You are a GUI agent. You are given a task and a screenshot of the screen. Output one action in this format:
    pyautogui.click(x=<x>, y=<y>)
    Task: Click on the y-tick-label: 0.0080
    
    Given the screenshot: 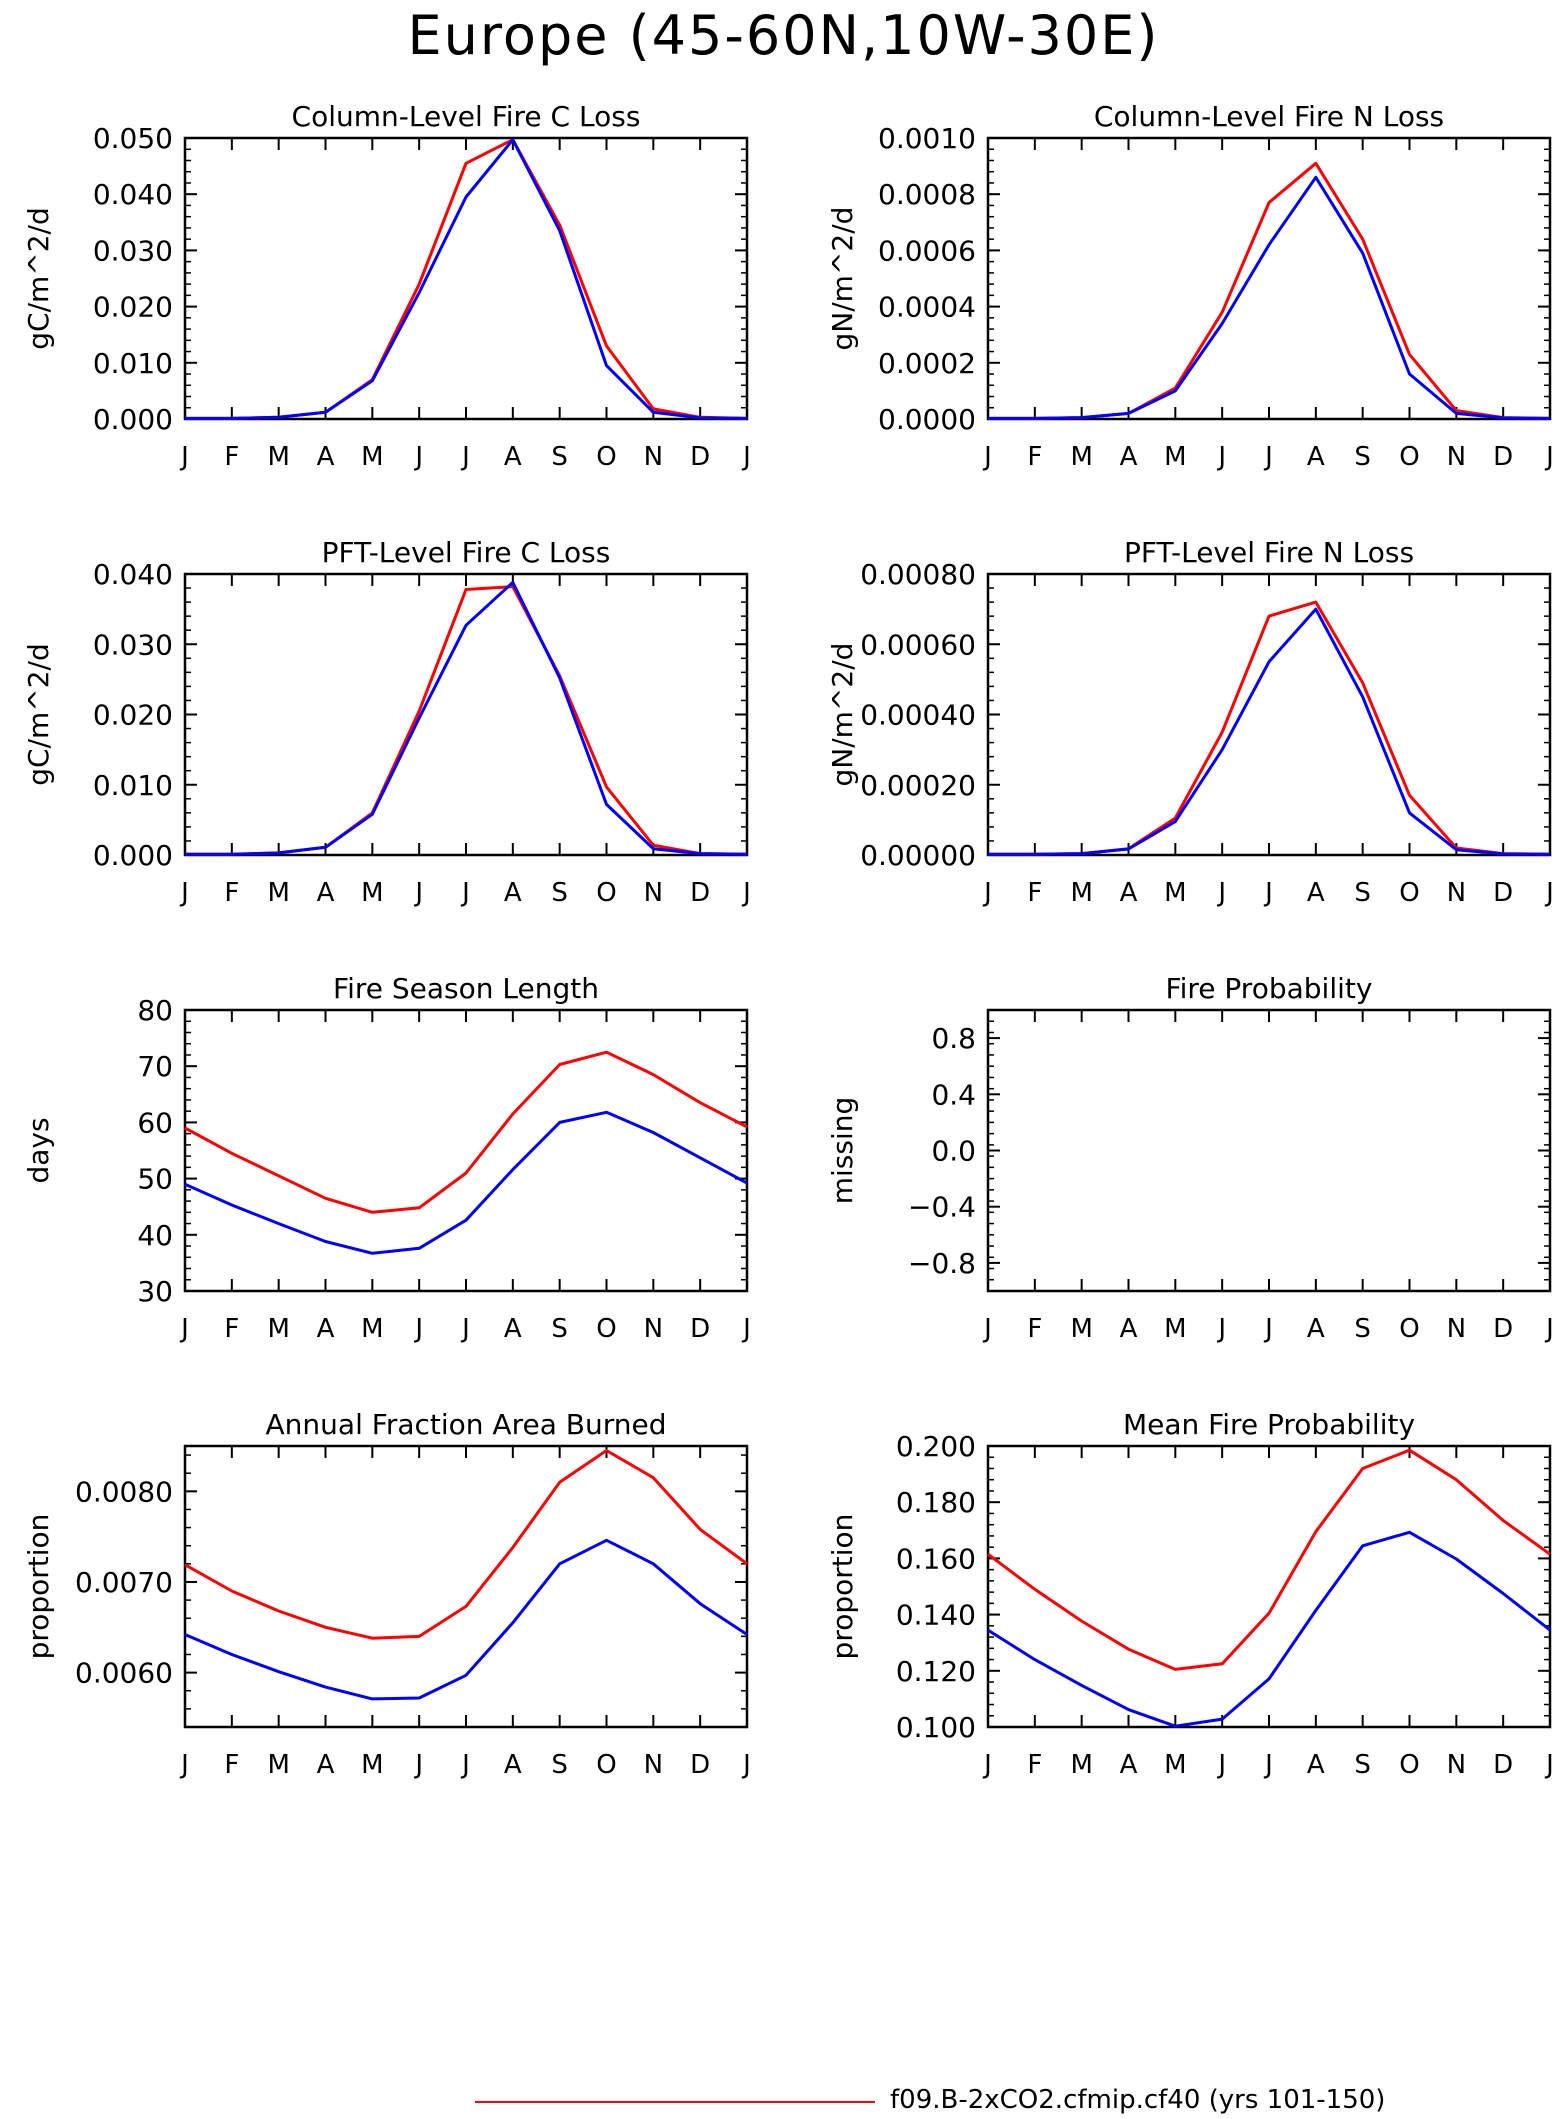 What is the action you would take?
    pyautogui.click(x=124, y=1491)
    